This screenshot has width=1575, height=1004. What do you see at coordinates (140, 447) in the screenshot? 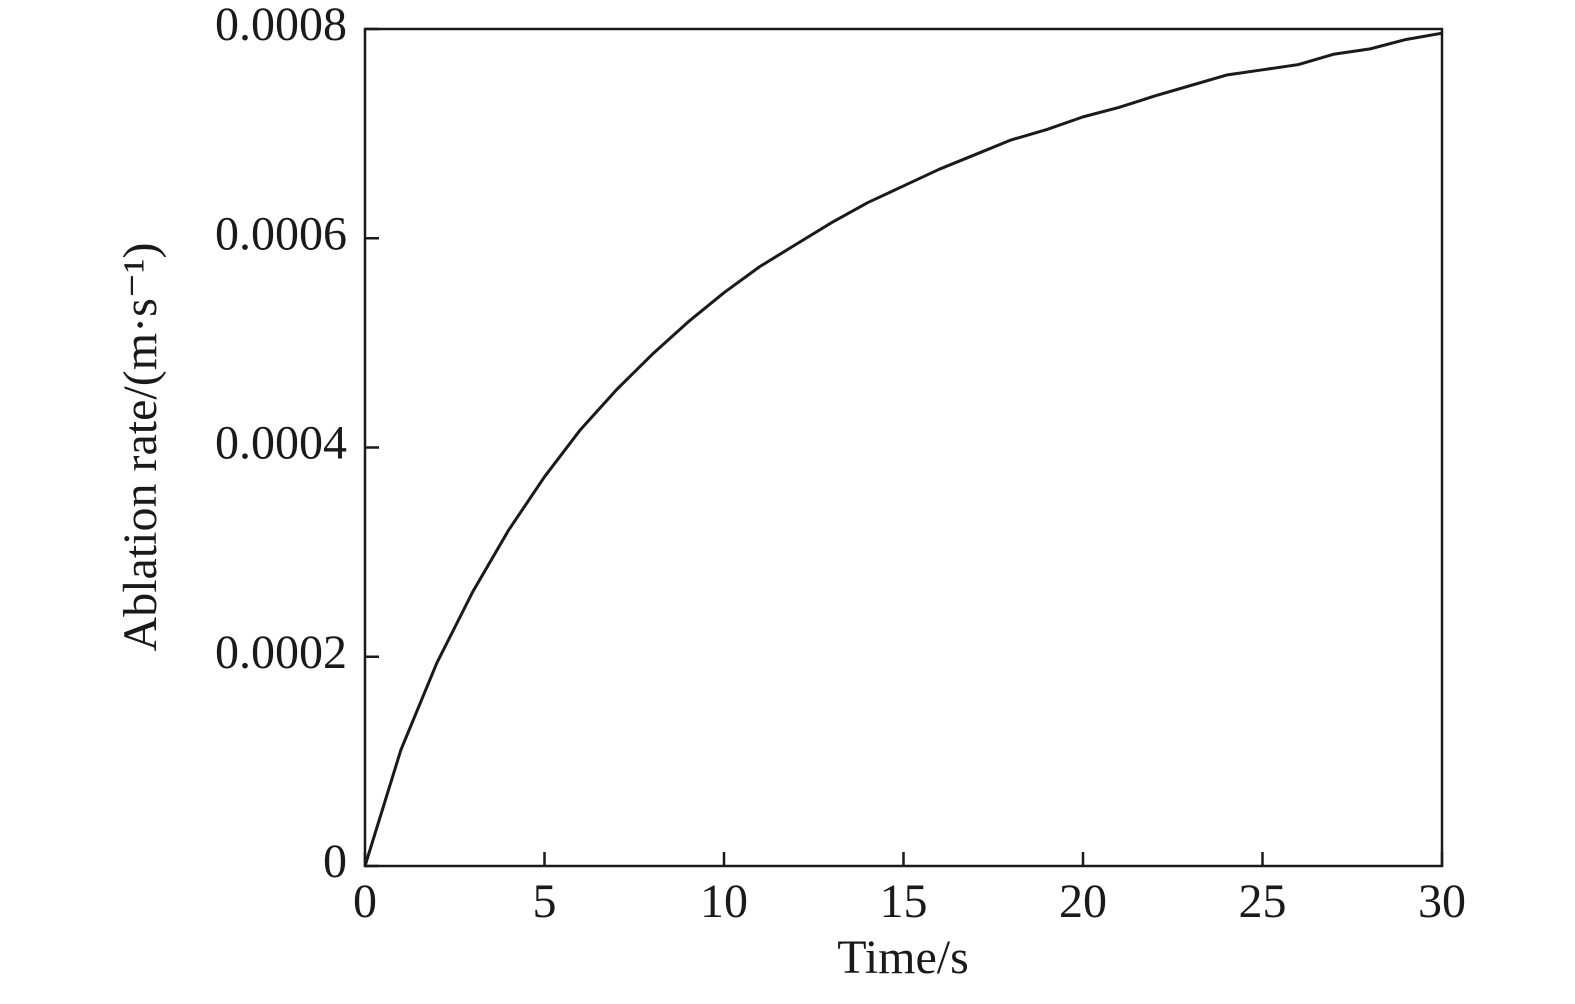
I see `y-axis-label: Ablation rate/(m·s⁻¹)` at bounding box center [140, 447].